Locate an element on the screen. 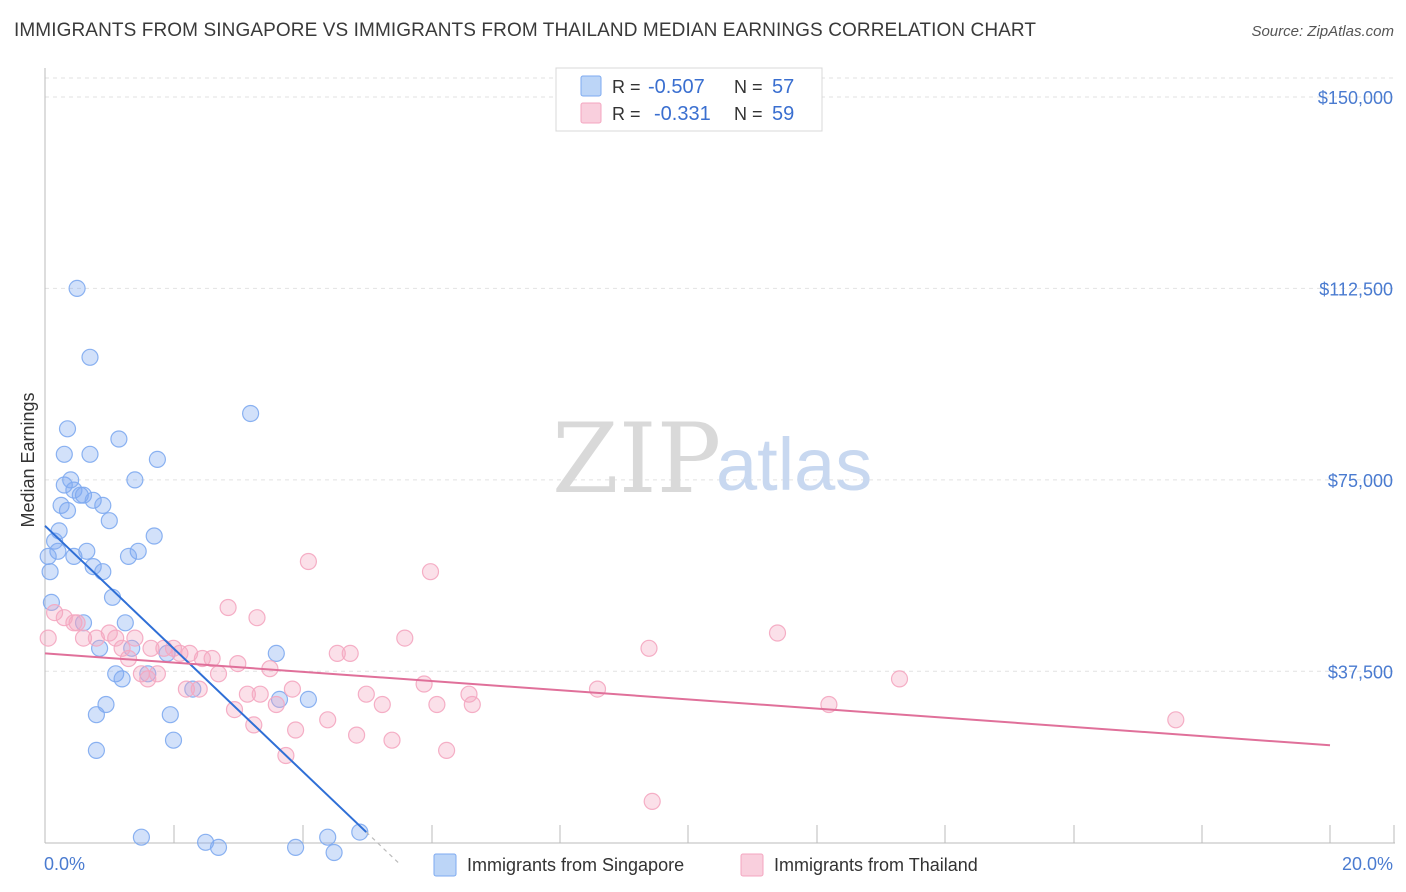 The height and width of the screenshot is (892, 1406). watermark: ZIP atlas is located at coordinates (712, 459).